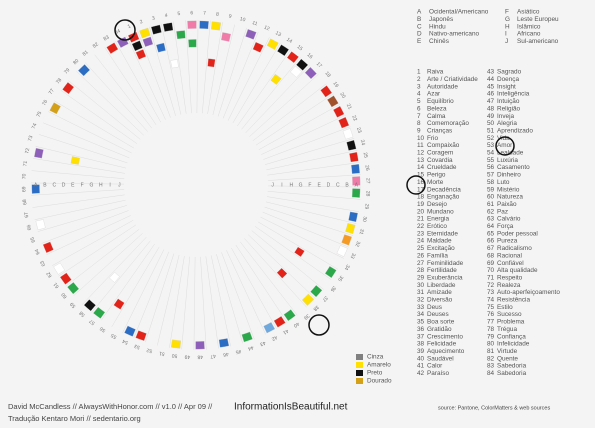  I want to click on culture-name: Leste Europeu, so click(538, 19).